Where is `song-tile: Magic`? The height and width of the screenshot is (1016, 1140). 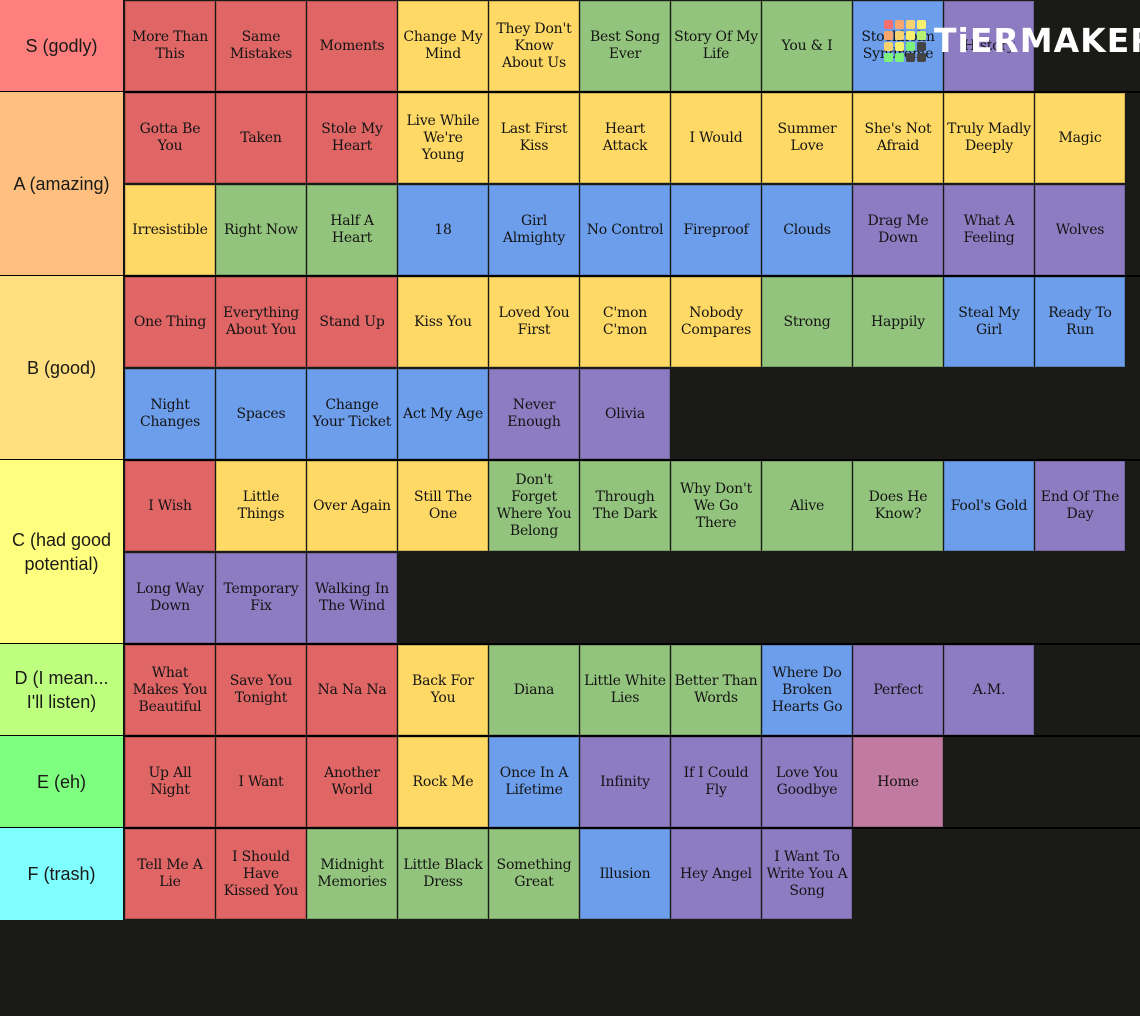
song-tile: Magic is located at coordinates (1080, 138).